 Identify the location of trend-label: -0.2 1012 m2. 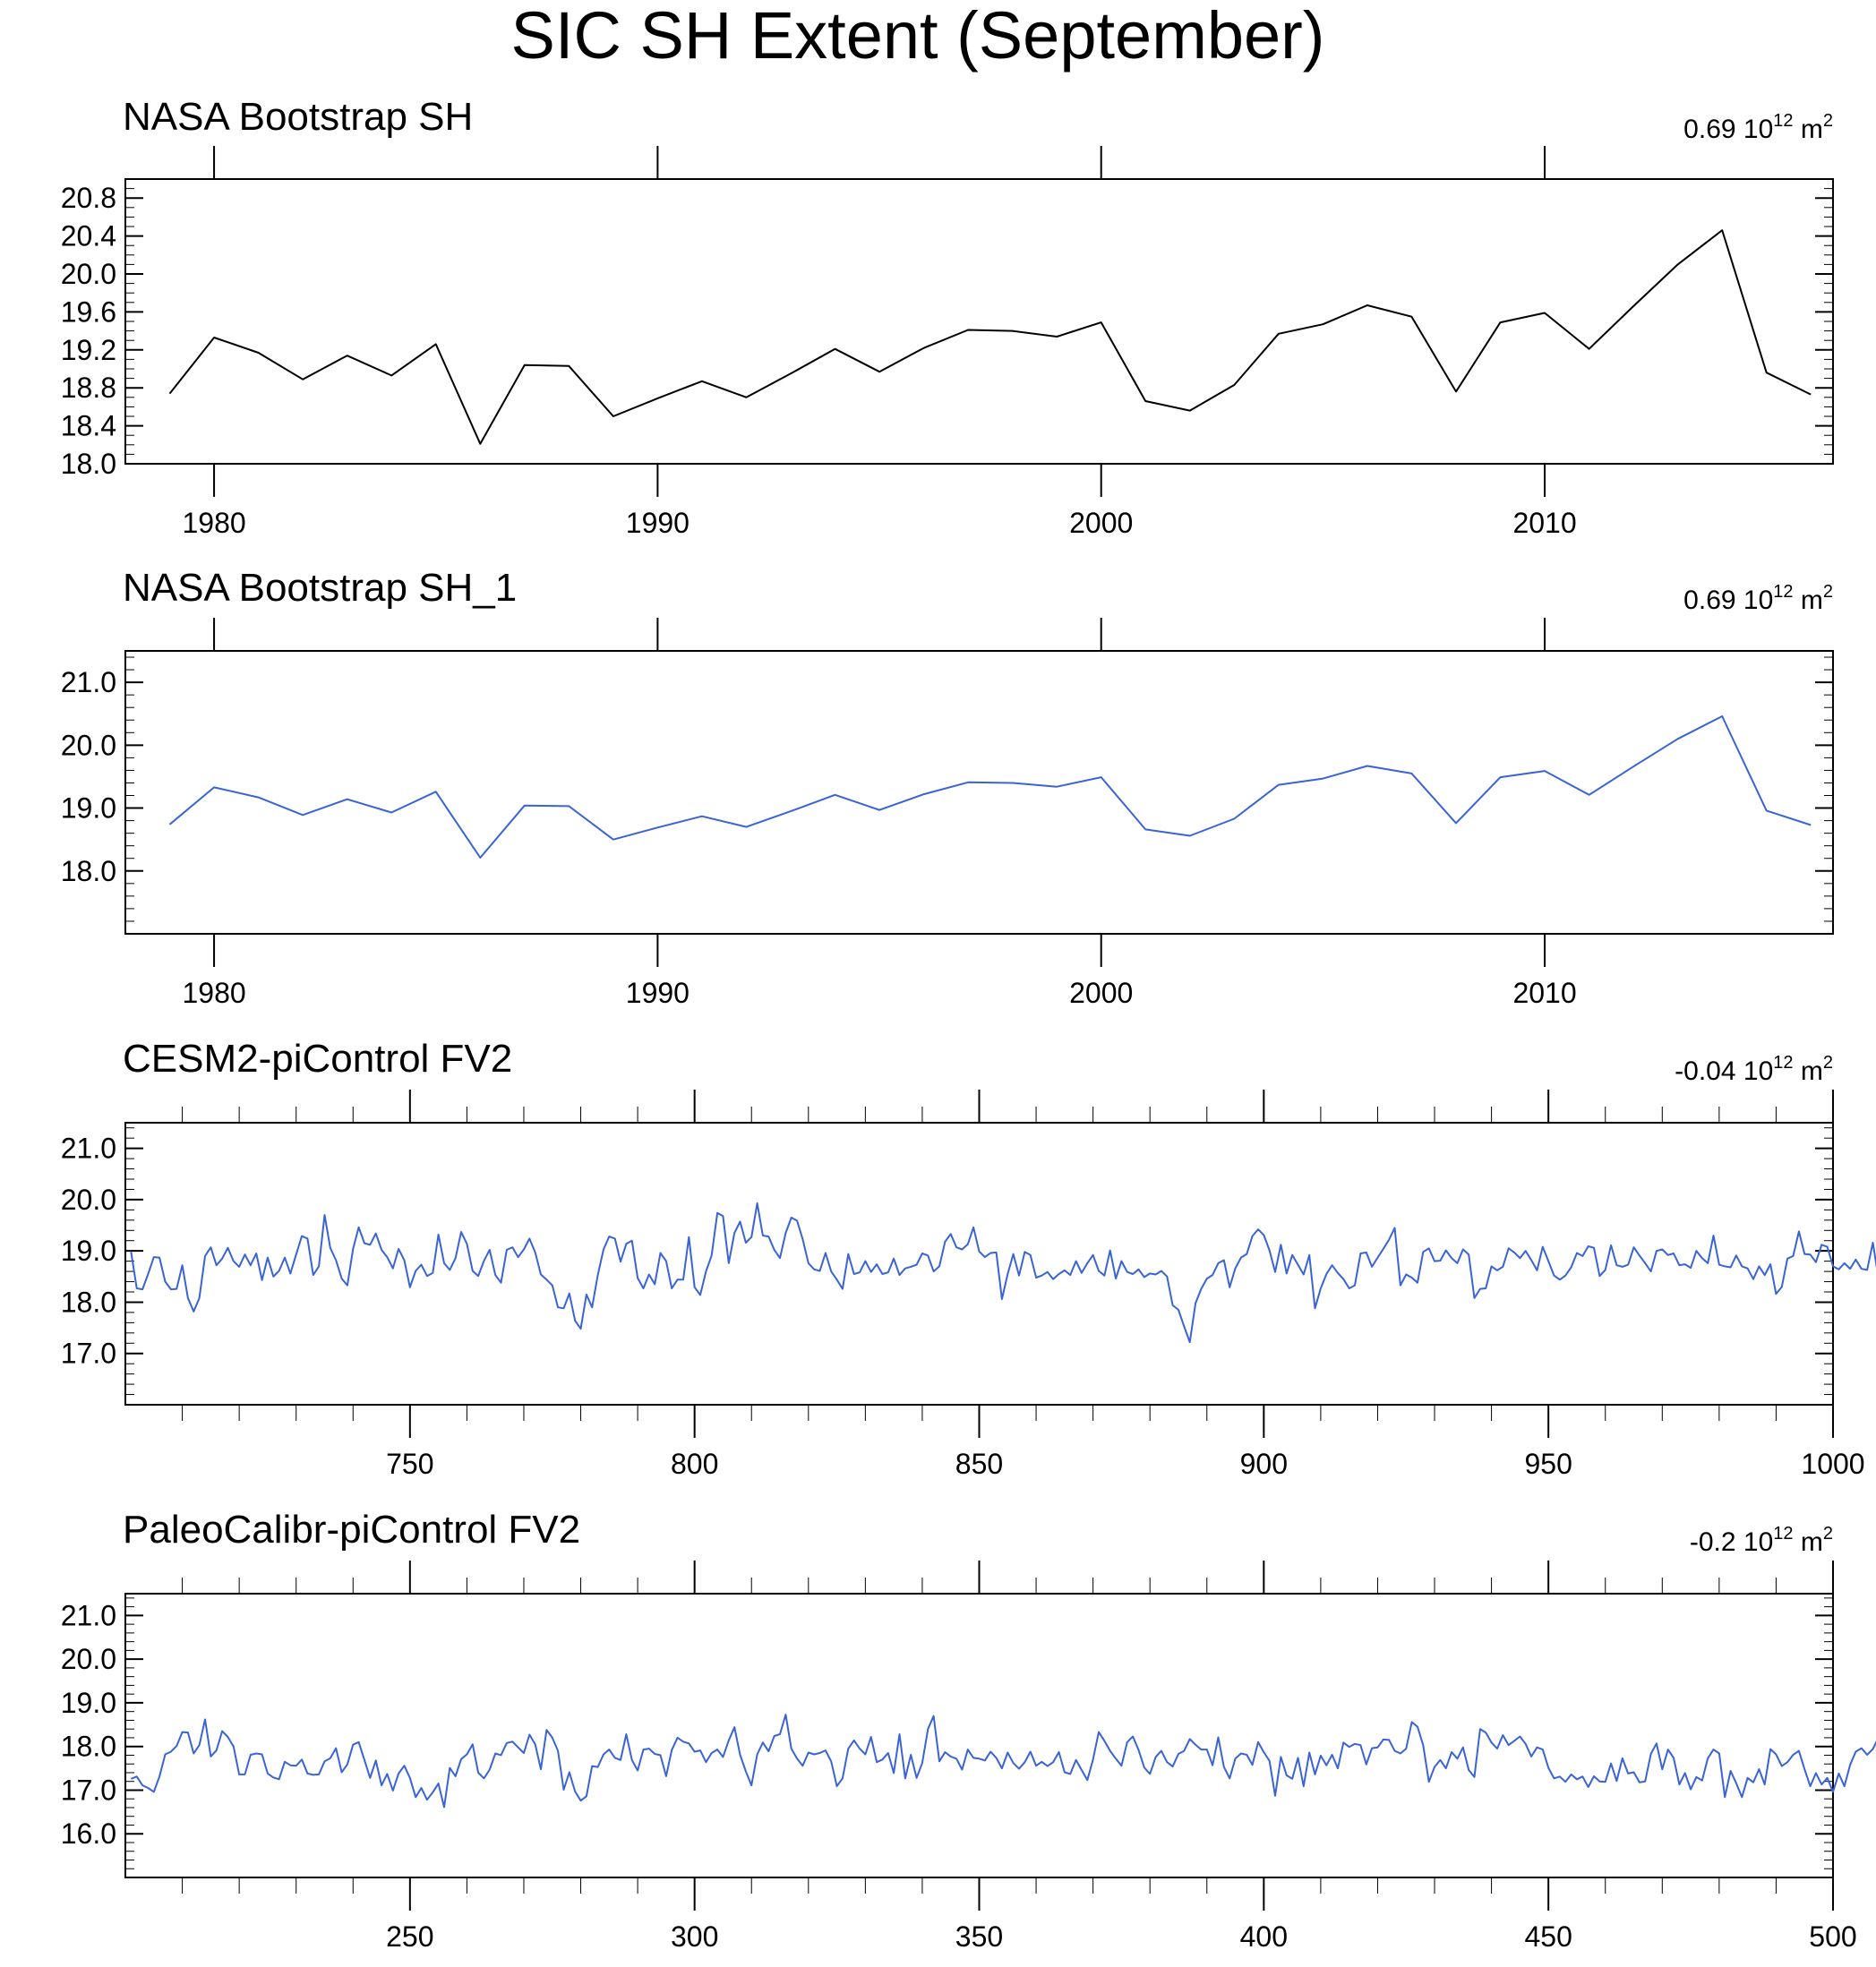
(1761, 1536).